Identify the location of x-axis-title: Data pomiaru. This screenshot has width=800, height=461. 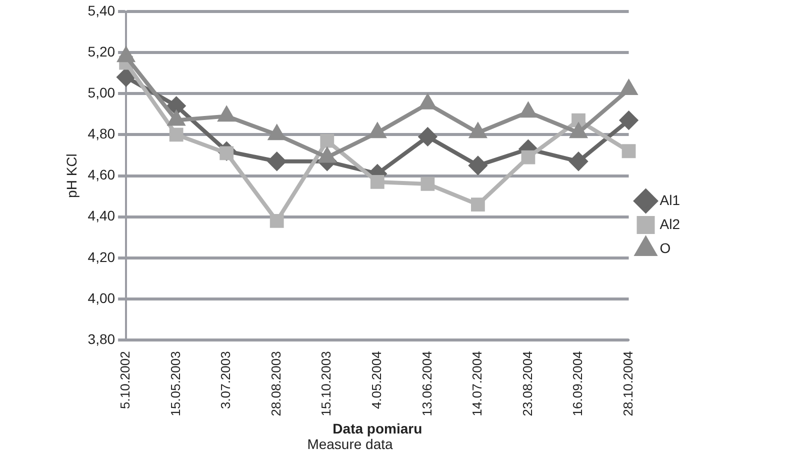
(377, 428).